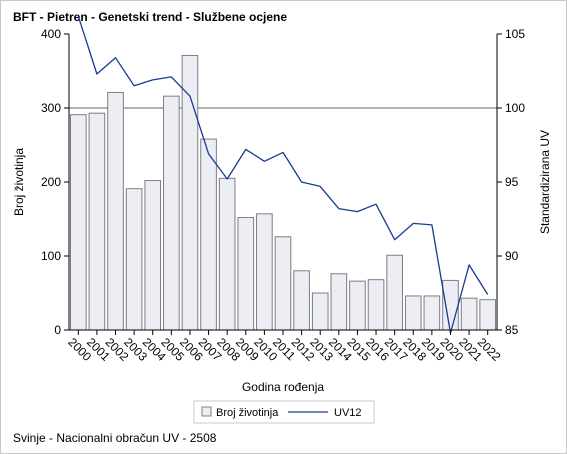 This screenshot has width=567, height=454. I want to click on y-tick-label: 0, so click(57, 330).